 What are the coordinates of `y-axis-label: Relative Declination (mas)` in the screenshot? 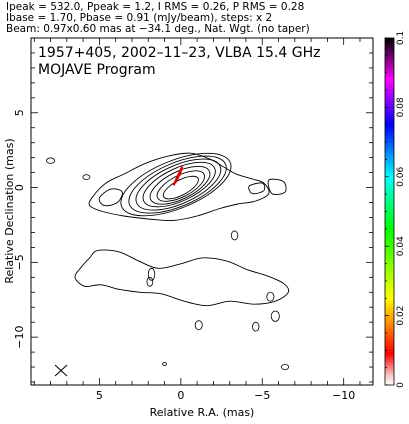 It's located at (9, 210).